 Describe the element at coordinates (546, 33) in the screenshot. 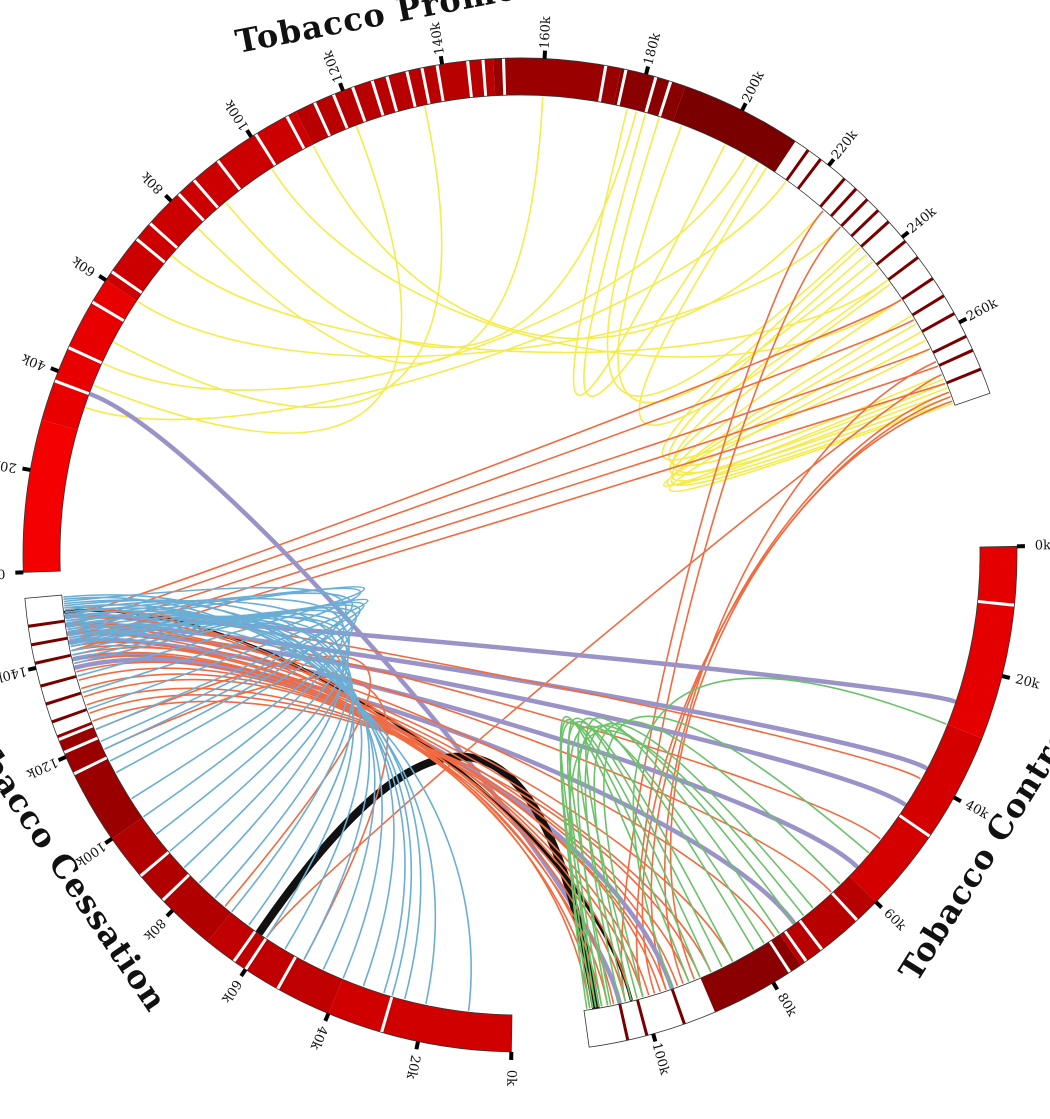

I see `promotion-tick-label-8: 160k` at that location.